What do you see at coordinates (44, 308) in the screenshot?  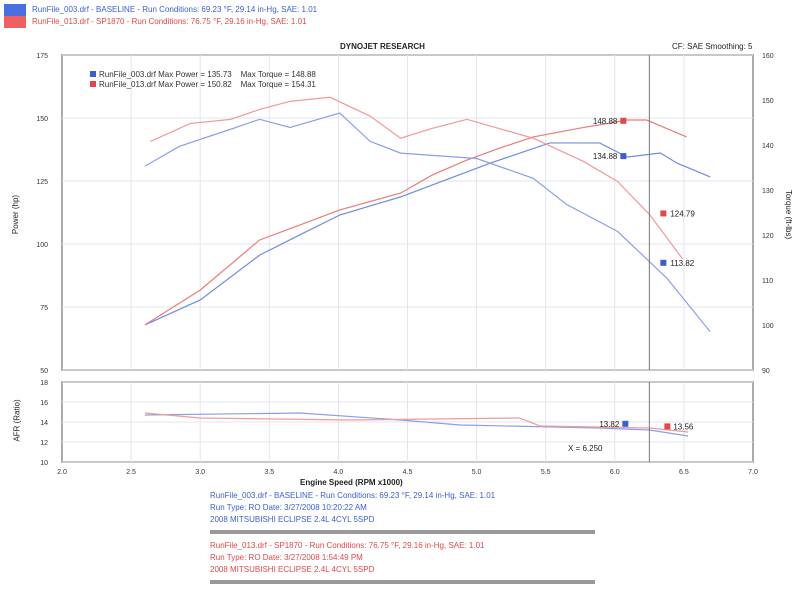 I see `y-tick-label: 75` at bounding box center [44, 308].